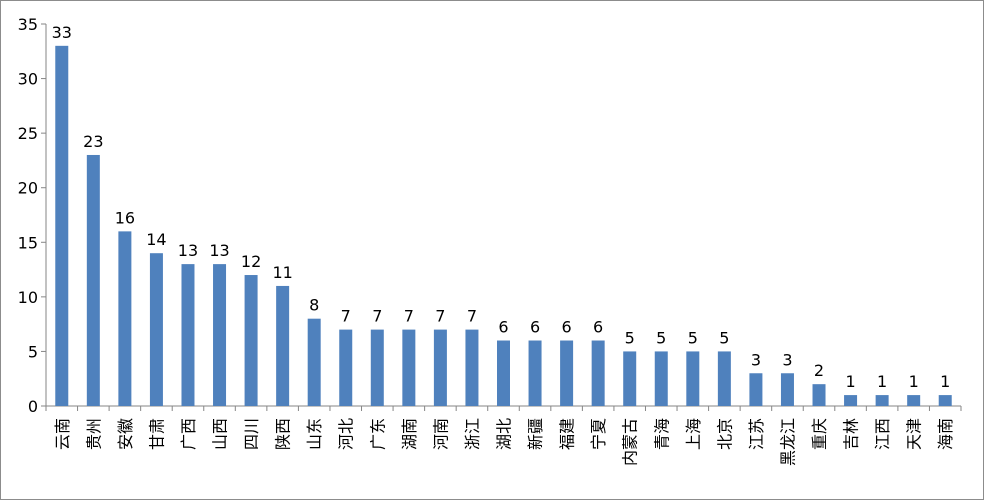  What do you see at coordinates (346, 434) in the screenshot?
I see `category-label: 河北` at bounding box center [346, 434].